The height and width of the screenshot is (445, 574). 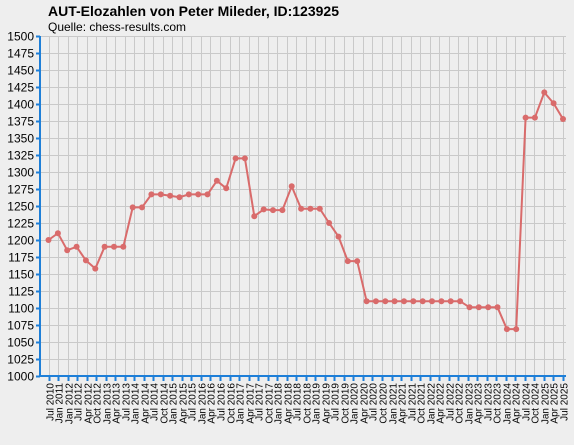 What do you see at coordinates (20, 156) in the screenshot?
I see `y-tick-label: 1325` at bounding box center [20, 156].